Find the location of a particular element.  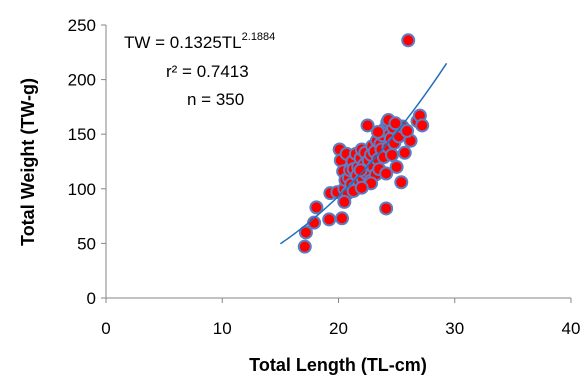

y-tick-label: 0 is located at coordinates (91, 298).